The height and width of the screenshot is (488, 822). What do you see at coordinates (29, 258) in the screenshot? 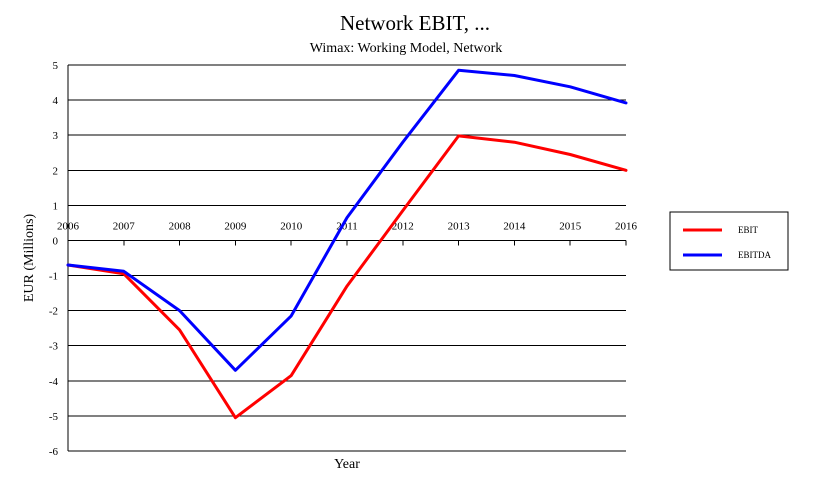
I see `y-axis-title: EUR (Millions)` at bounding box center [29, 258].